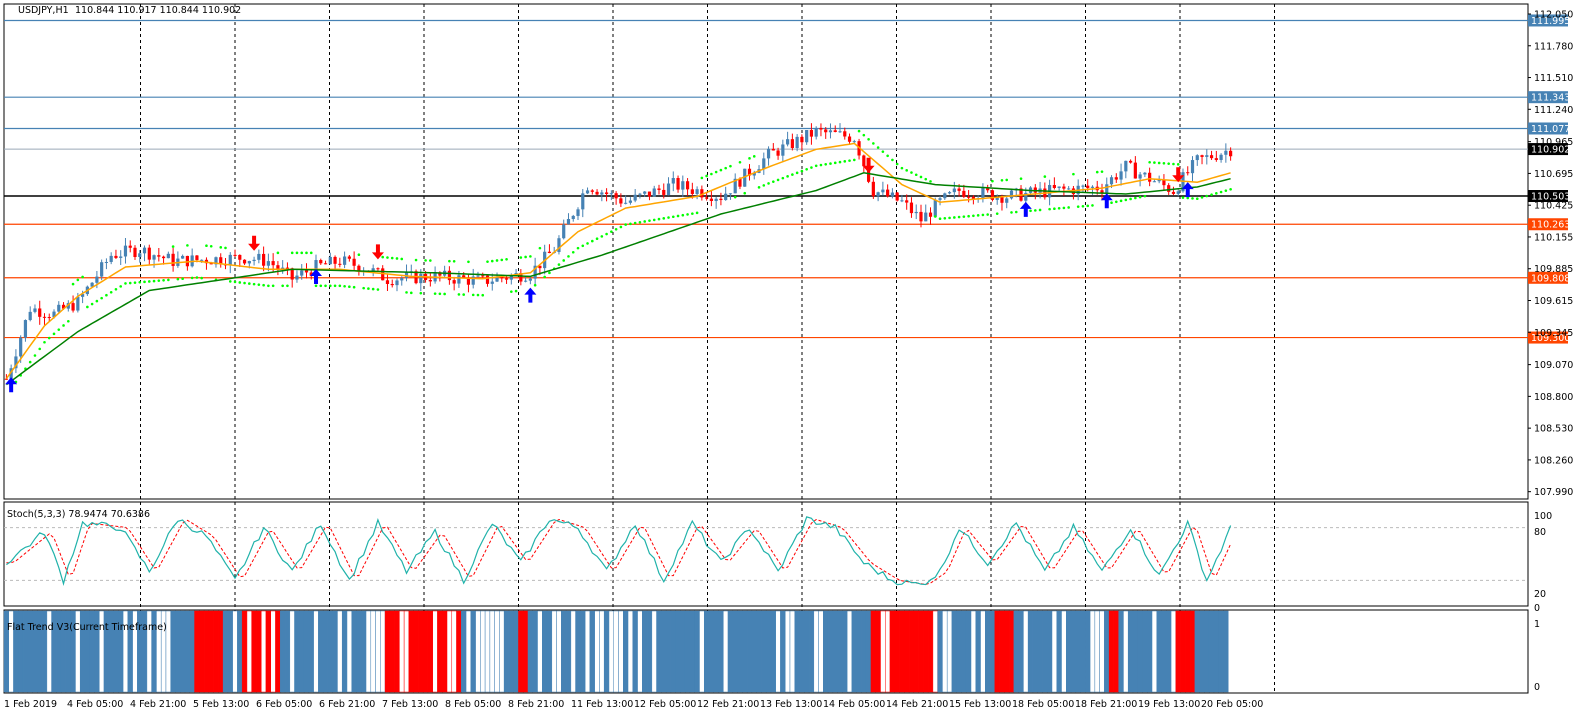 The height and width of the screenshot is (716, 1596). What do you see at coordinates (1553, 206) in the screenshot?
I see `price-tick-label: 110.425` at bounding box center [1553, 206].